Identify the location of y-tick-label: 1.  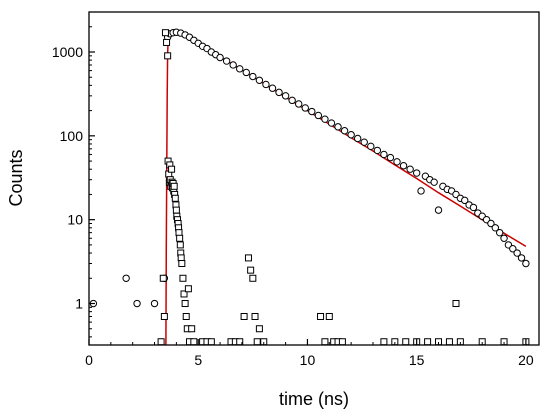
(79, 304).